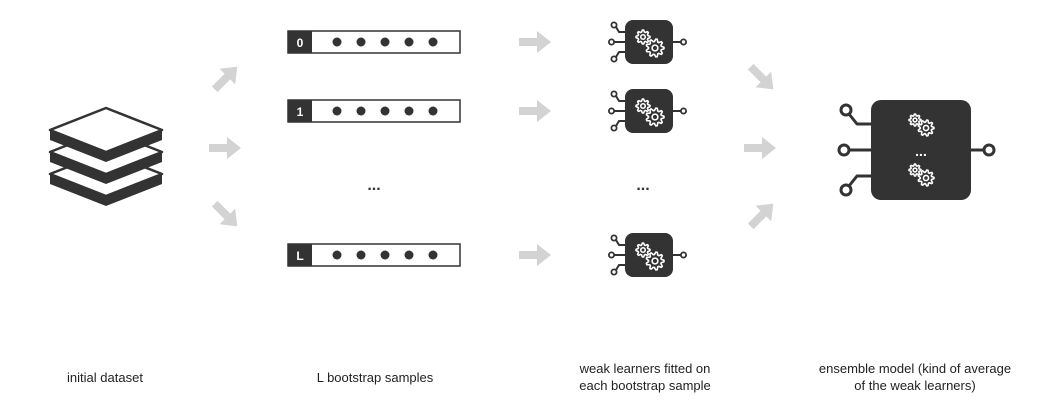 The height and width of the screenshot is (413, 1060). I want to click on dataset-stack-icon, so click(106, 156).